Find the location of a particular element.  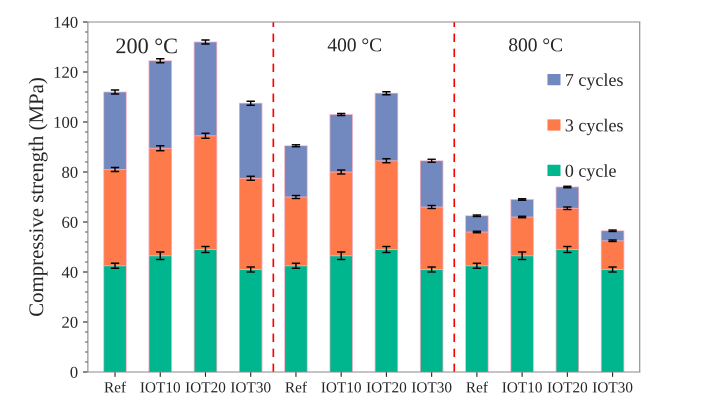

y-tick-label: 60 is located at coordinates (70, 222).